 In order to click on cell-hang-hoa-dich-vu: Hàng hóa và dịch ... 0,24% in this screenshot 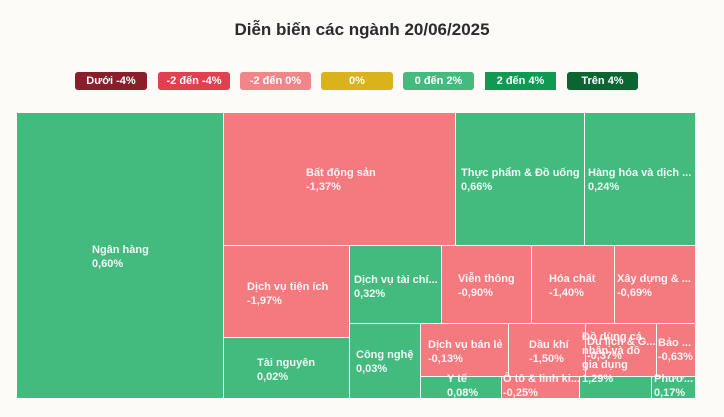, I will do `click(640, 179)`.